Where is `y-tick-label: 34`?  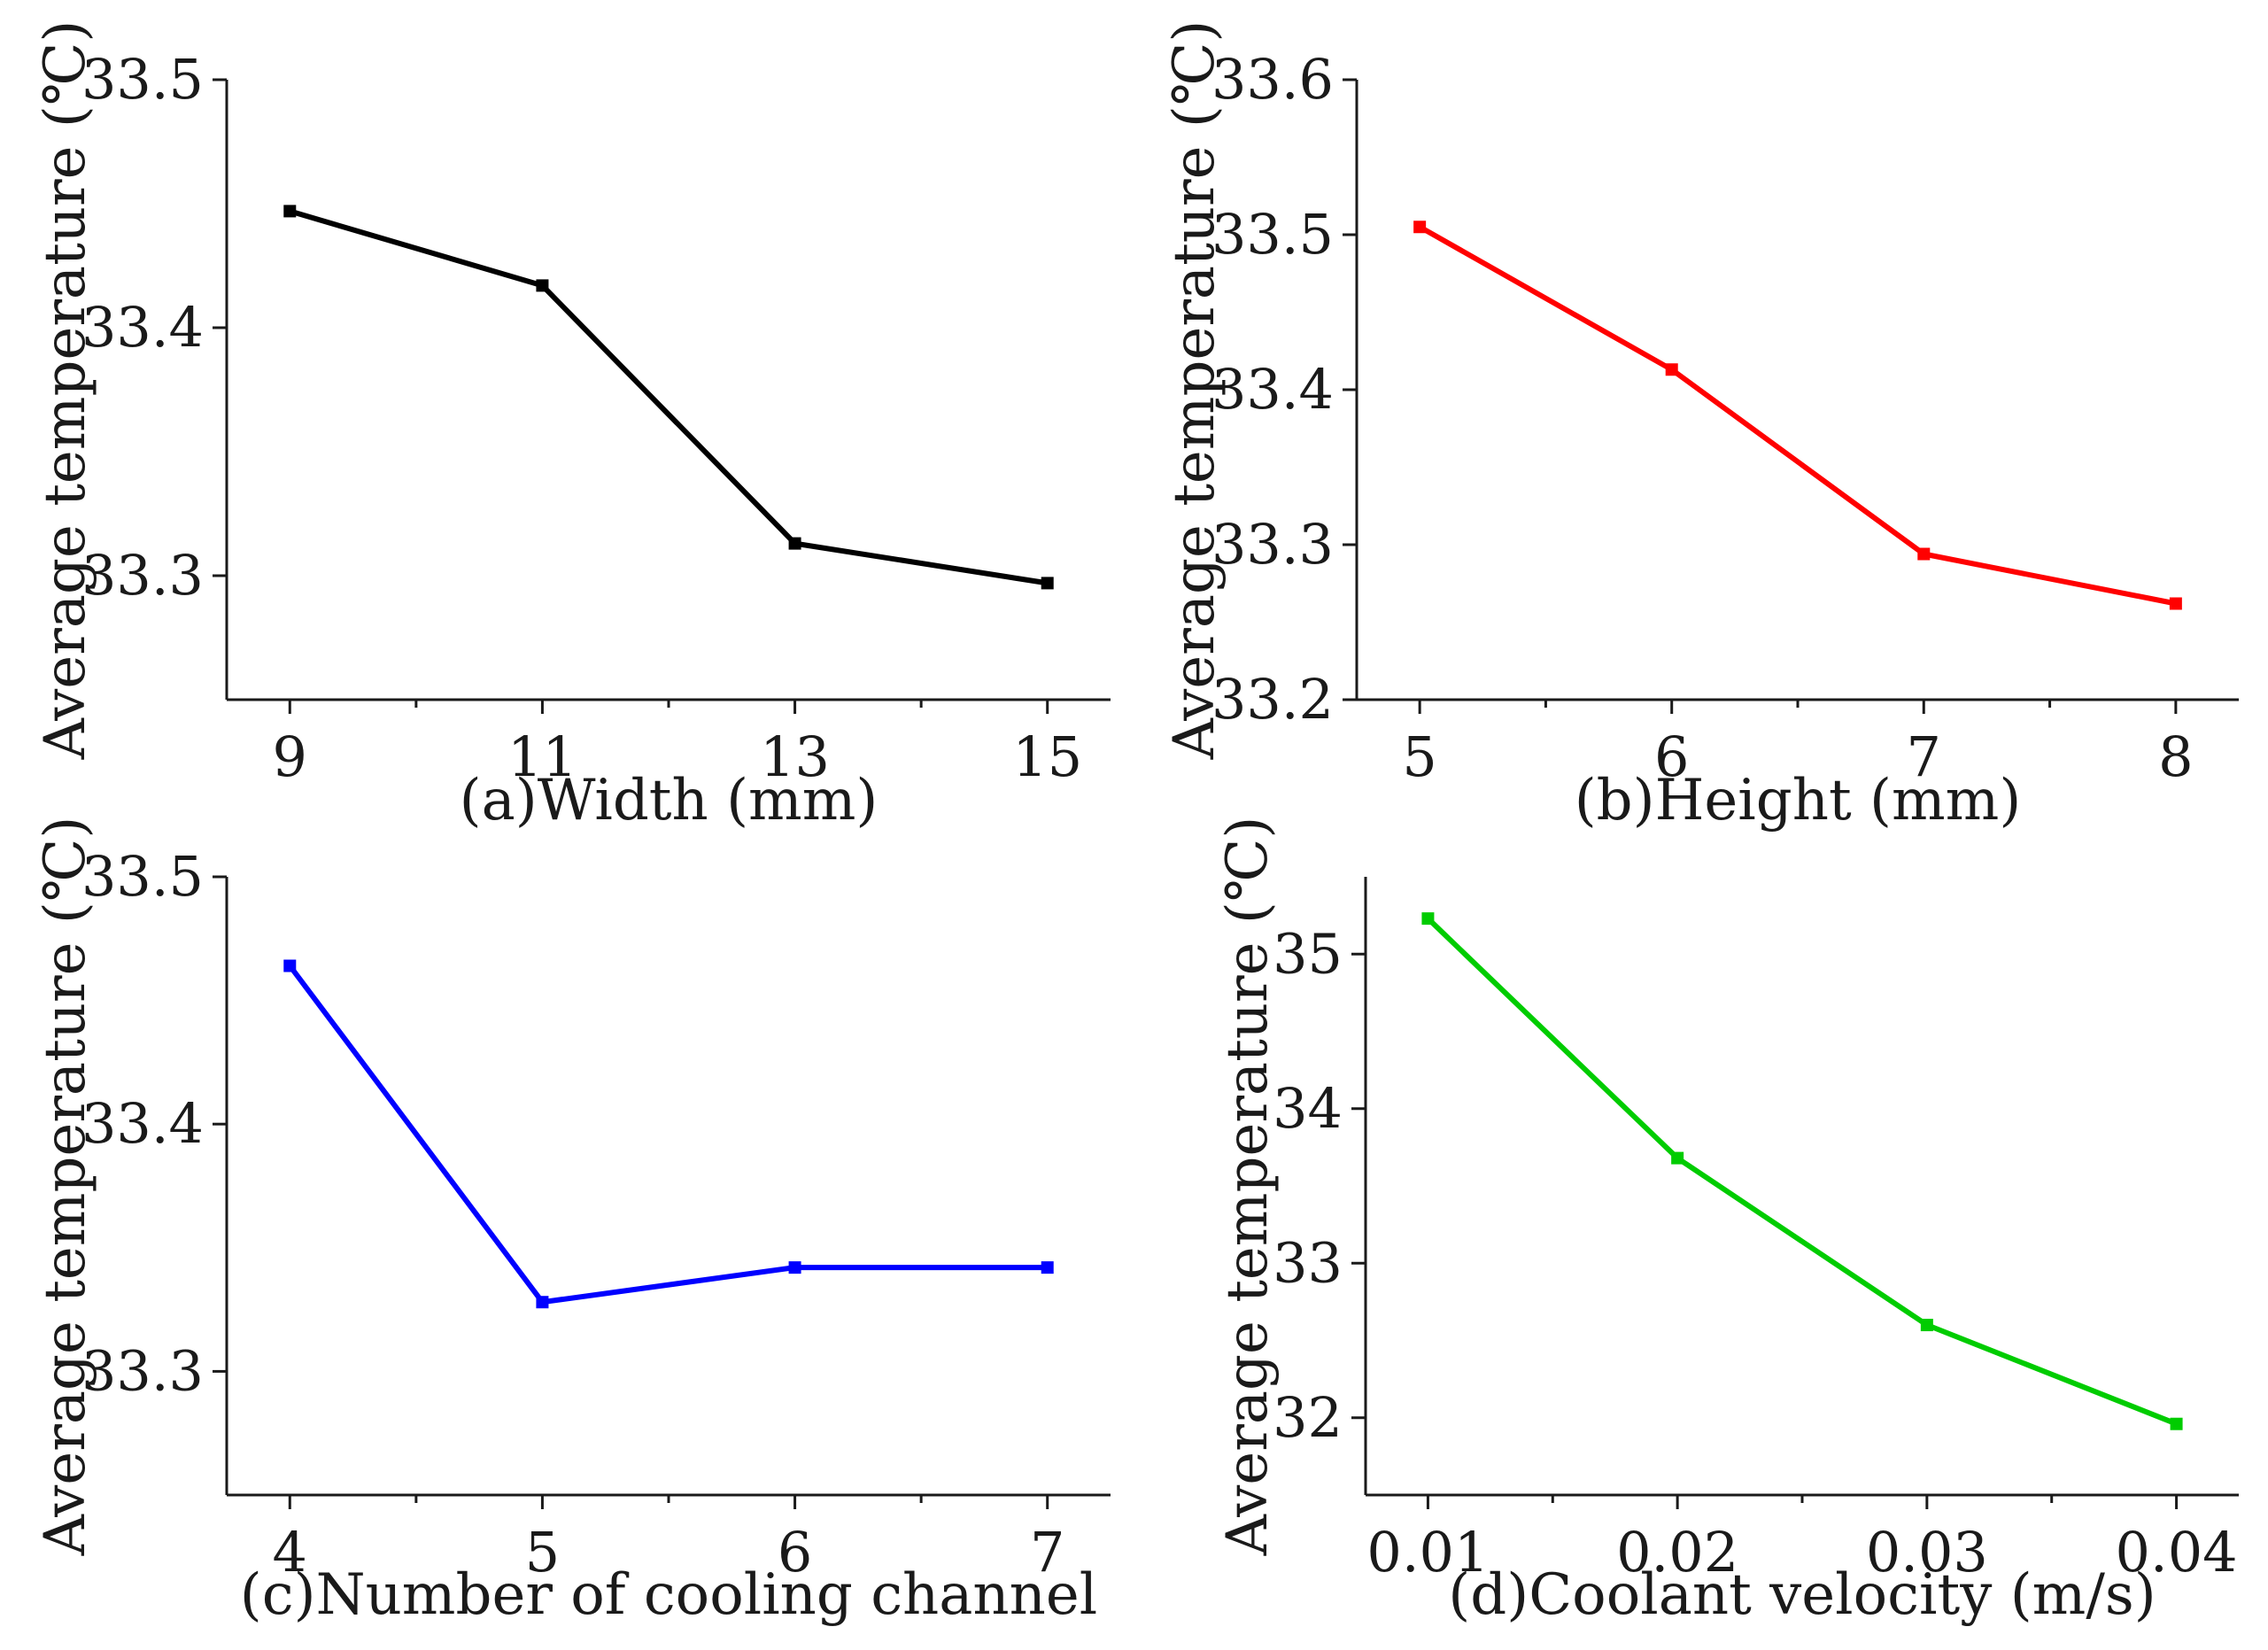
y-tick-label: 34 is located at coordinates (1308, 1109).